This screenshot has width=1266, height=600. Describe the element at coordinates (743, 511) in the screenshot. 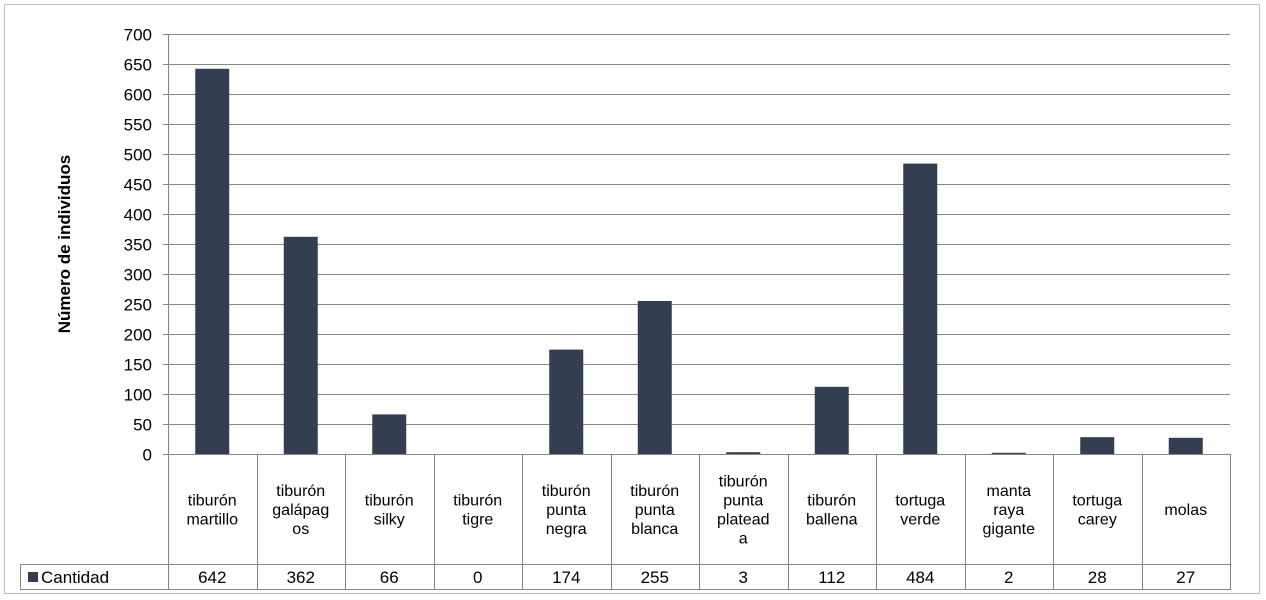

I see `x-category-label: tiburón punta platead a` at that location.